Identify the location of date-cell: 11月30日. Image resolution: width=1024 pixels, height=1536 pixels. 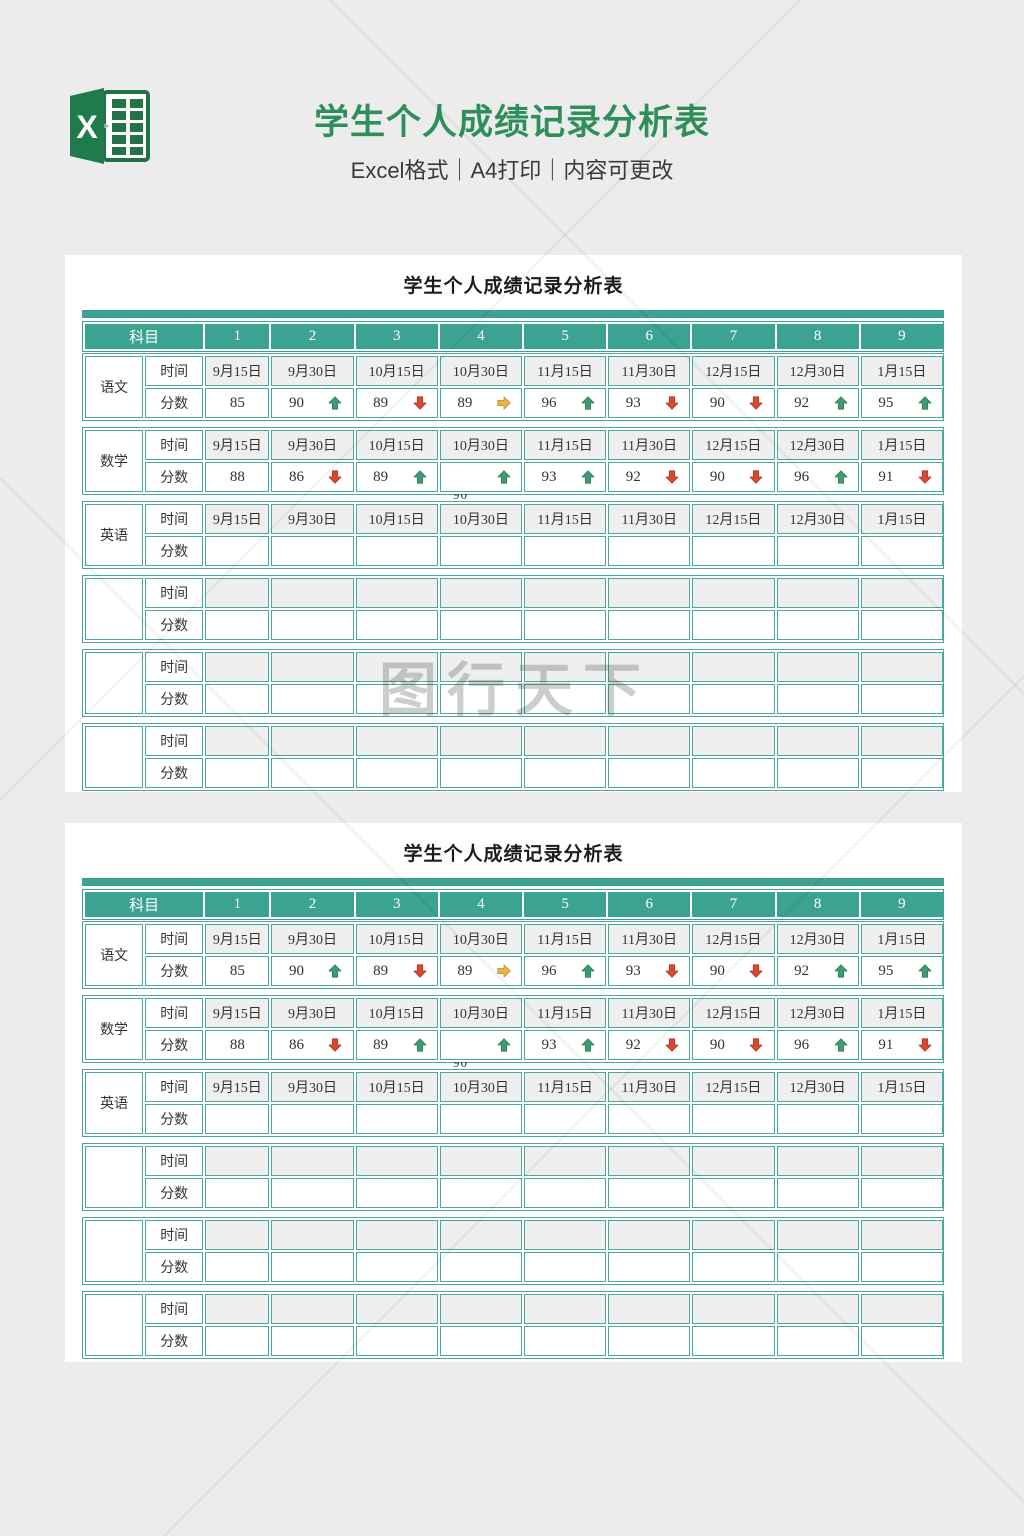
(649, 519).